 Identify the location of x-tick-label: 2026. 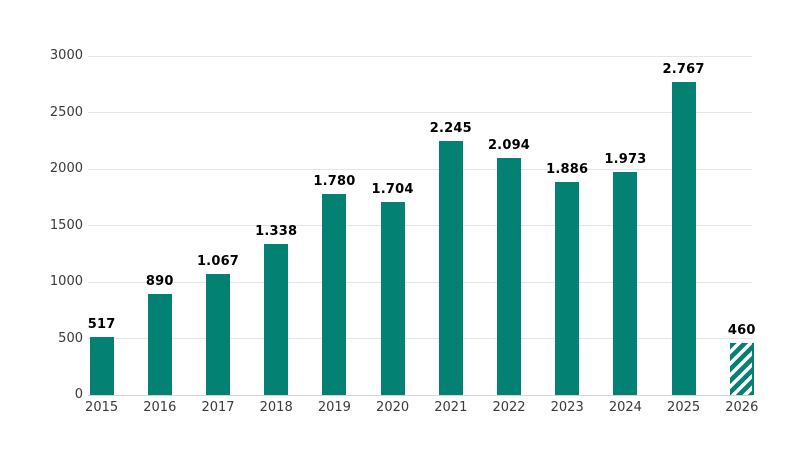
(742, 407).